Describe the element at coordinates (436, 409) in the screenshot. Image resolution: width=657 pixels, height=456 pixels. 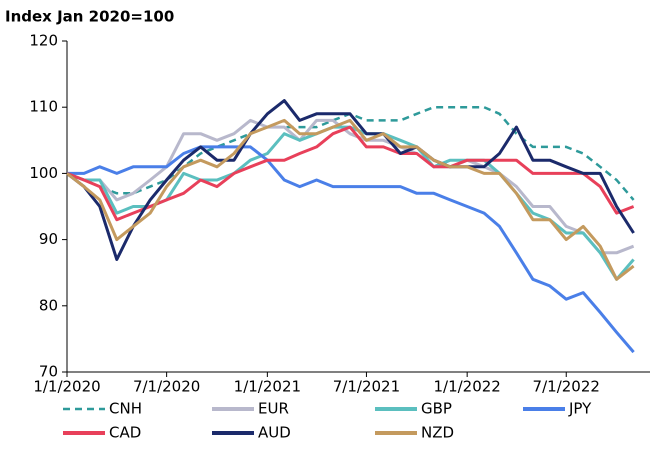
I see `legend-label: GBP` at that location.